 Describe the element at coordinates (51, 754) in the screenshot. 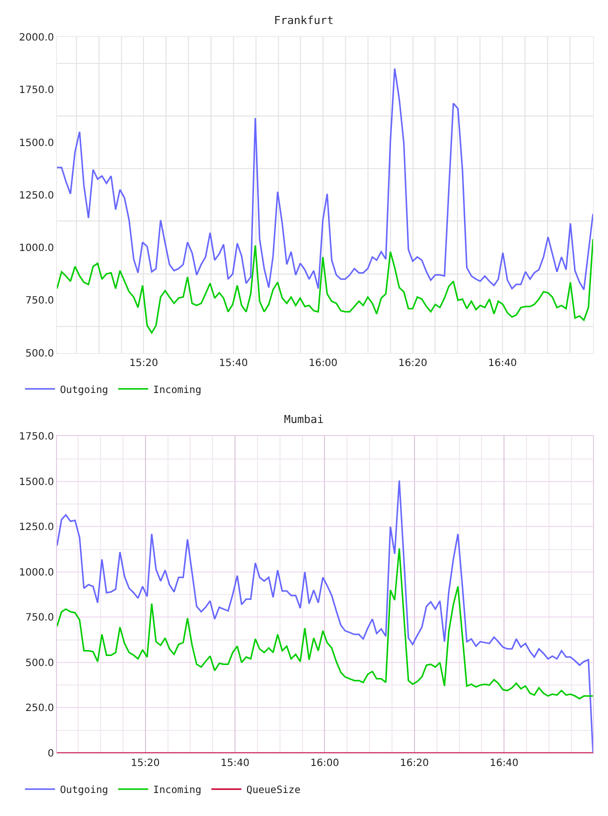

I see `y-tick-label: 0` at that location.